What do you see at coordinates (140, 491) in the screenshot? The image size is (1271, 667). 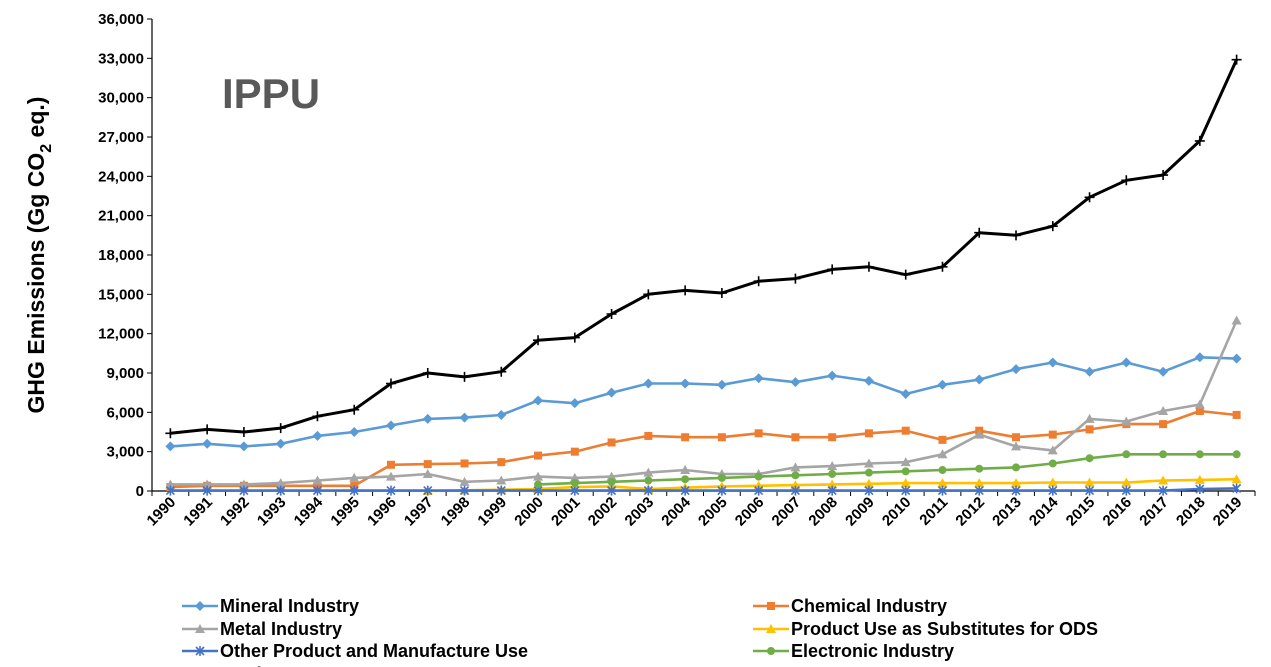 I see `y-tick-label: 0` at bounding box center [140, 491].